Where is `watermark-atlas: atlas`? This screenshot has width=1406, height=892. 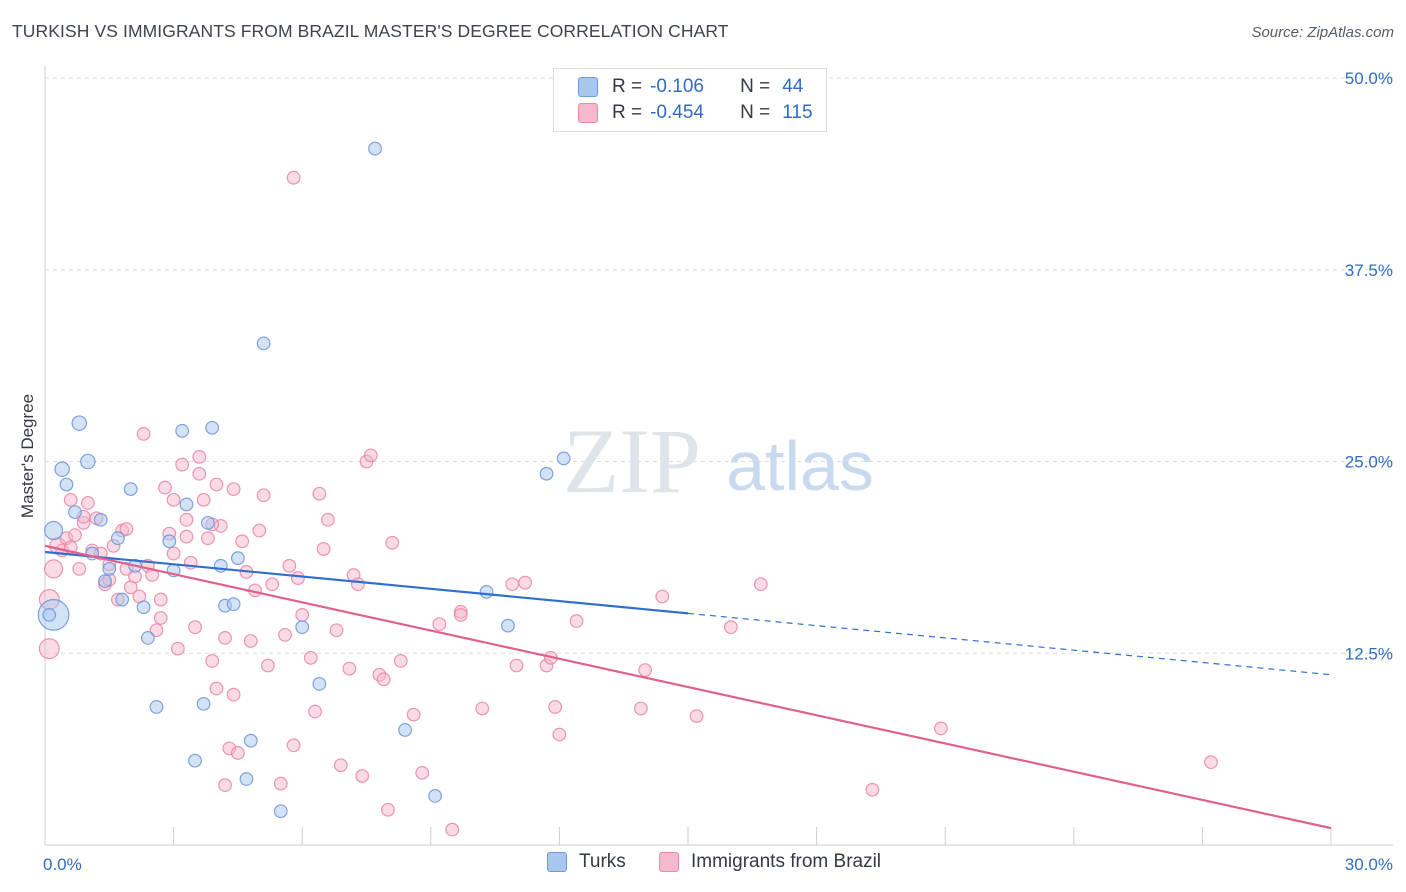 watermark-atlas: atlas is located at coordinates (800, 466).